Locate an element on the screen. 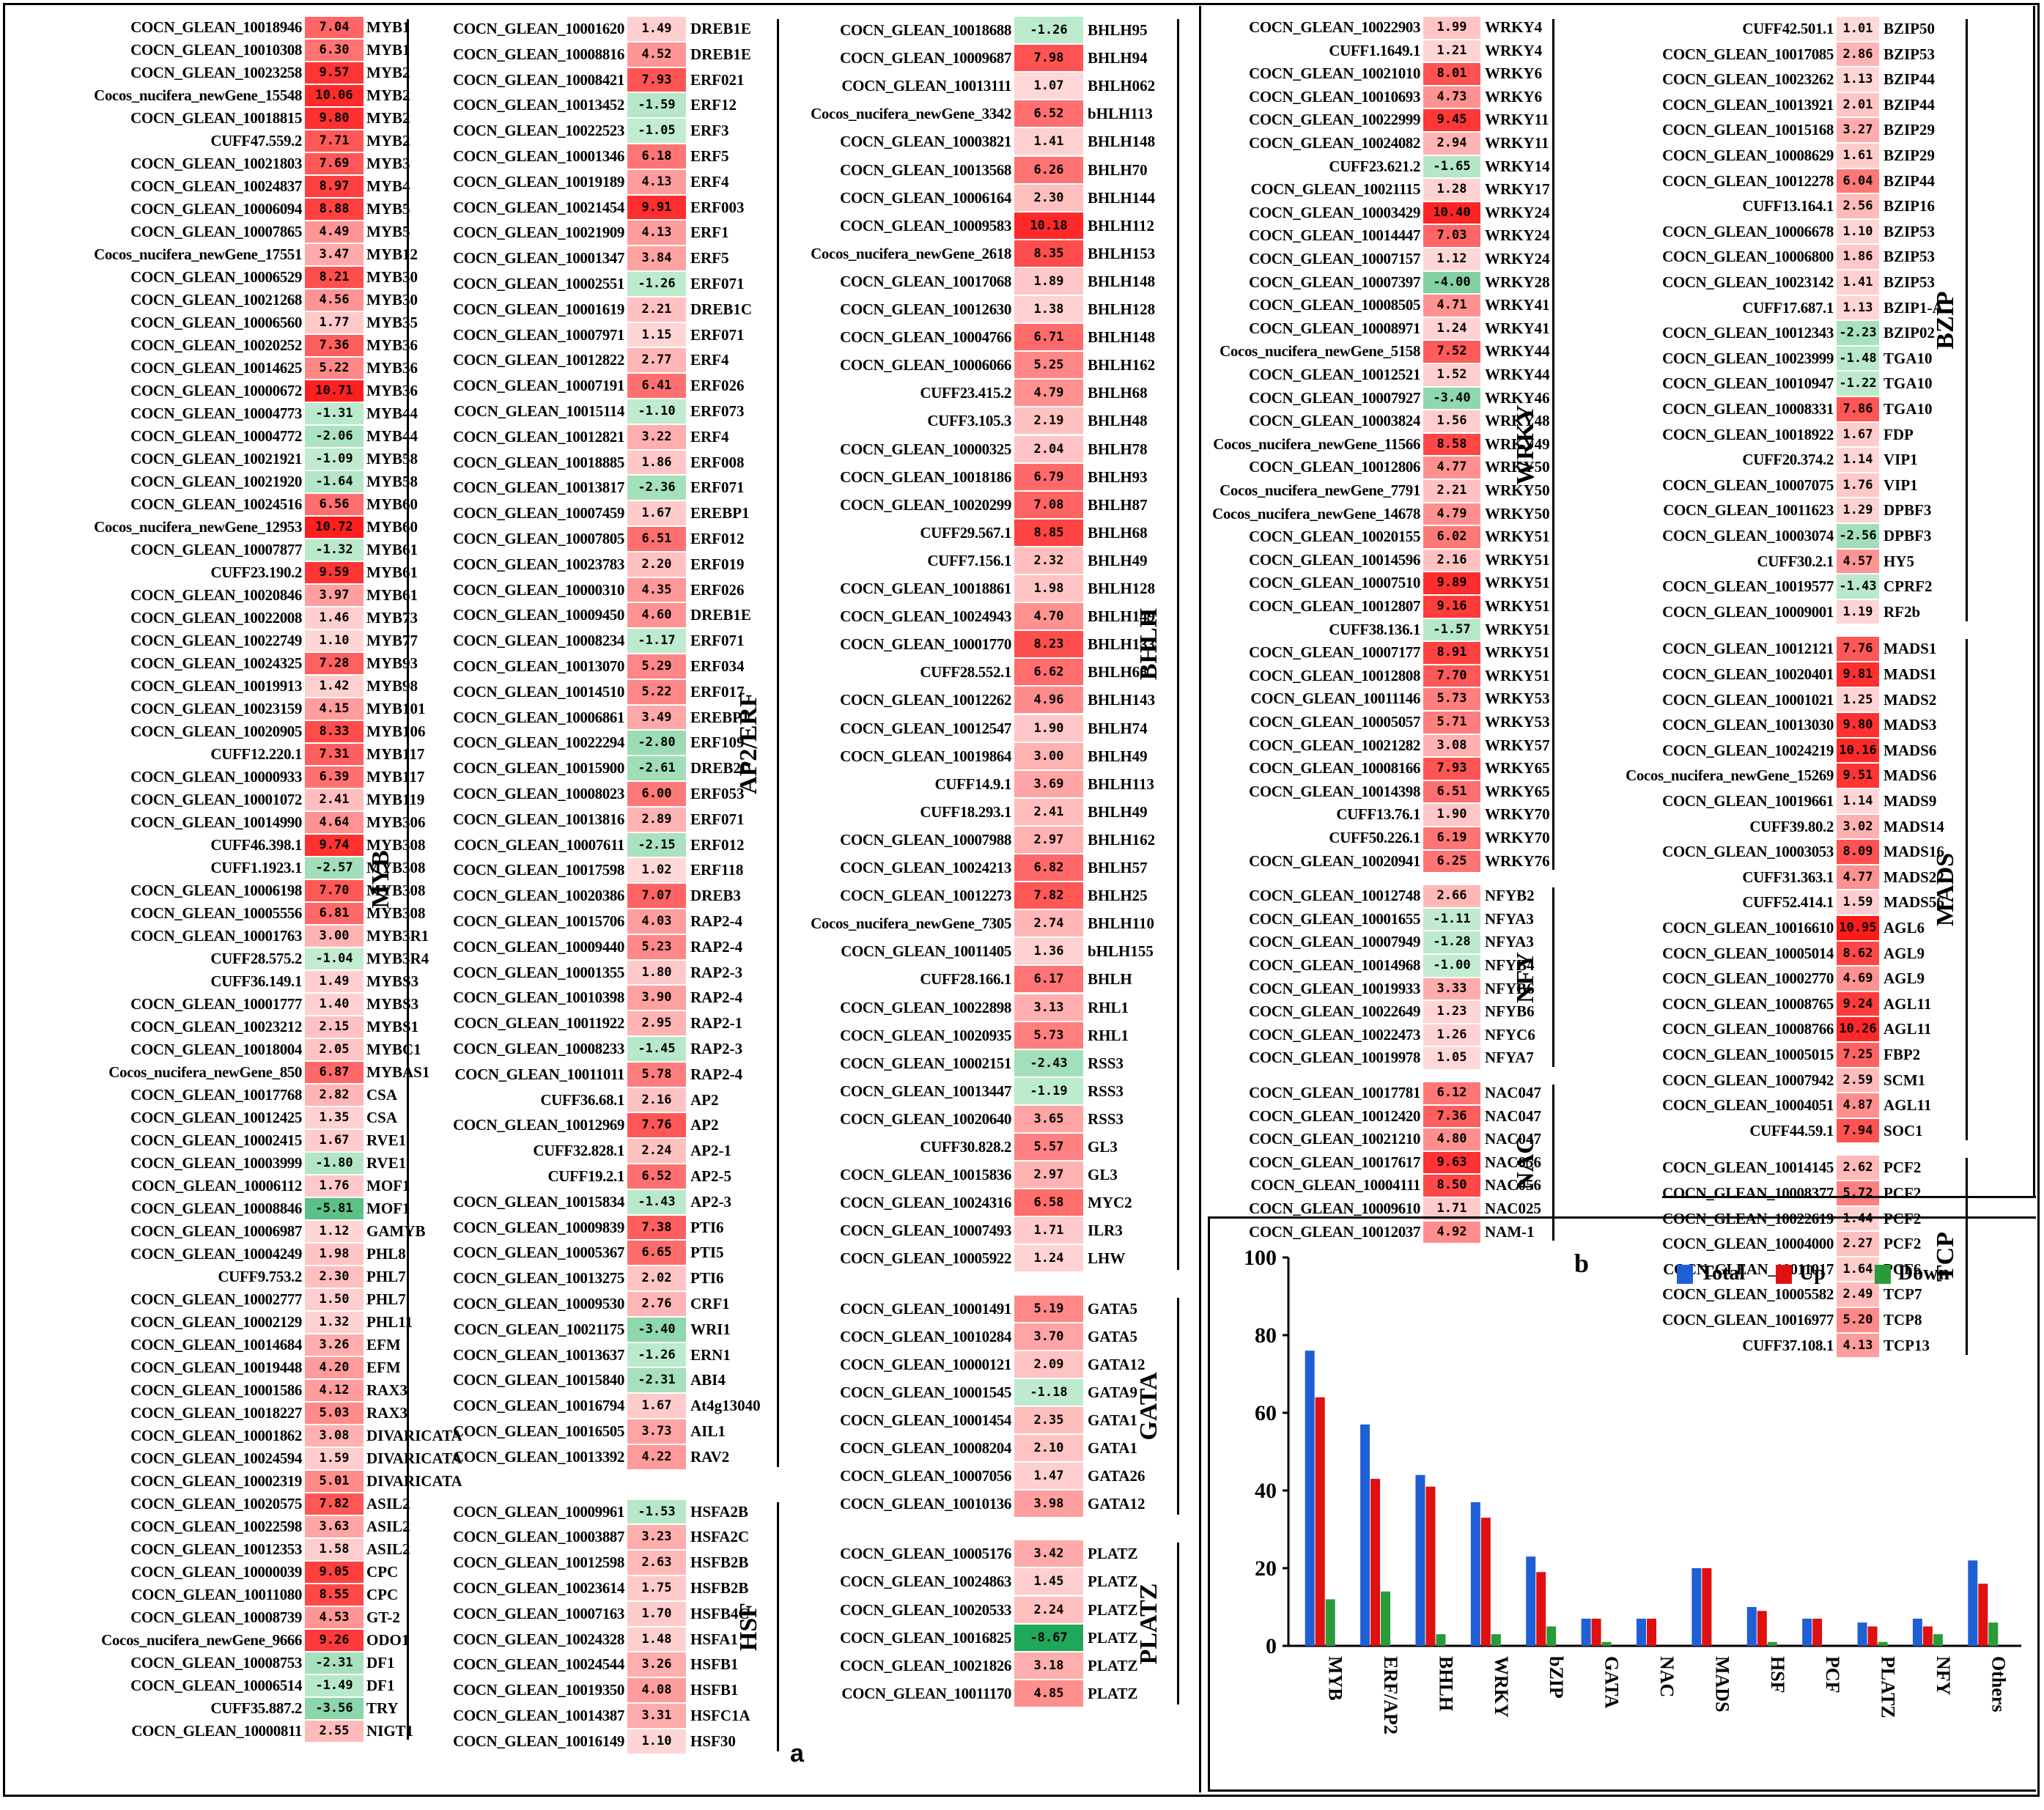 The image size is (2044, 1810). gene-name: PCF2 is located at coordinates (1902, 1168).